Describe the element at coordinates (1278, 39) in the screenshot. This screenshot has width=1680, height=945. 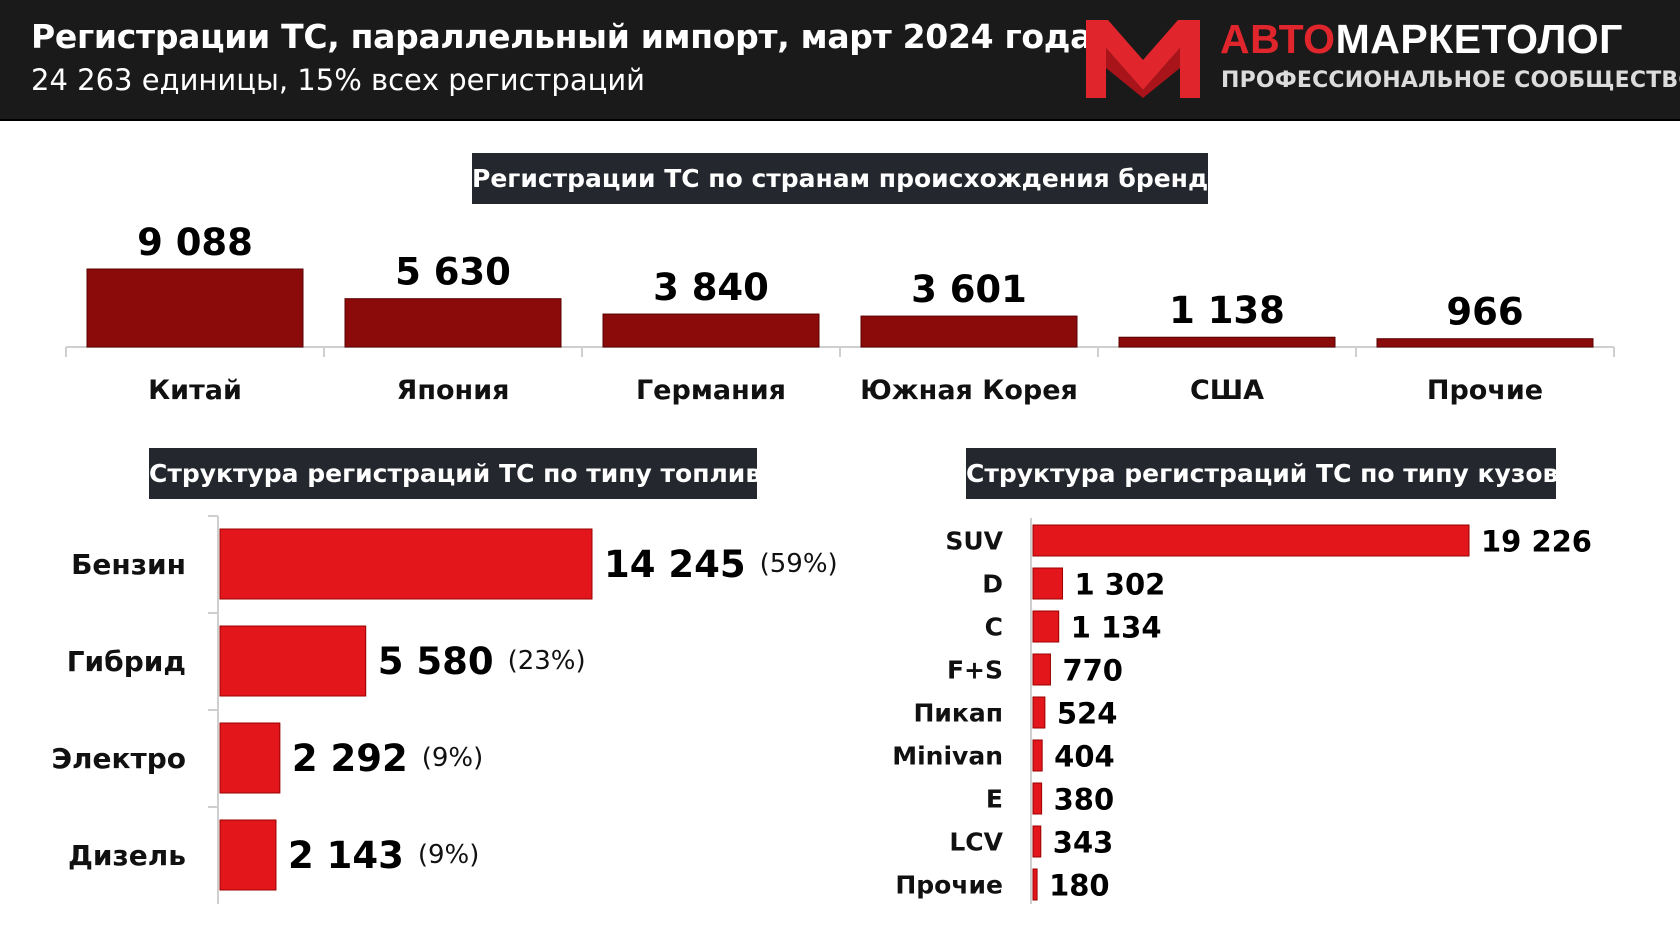
I see `logo-brand-red: АВТО` at that location.